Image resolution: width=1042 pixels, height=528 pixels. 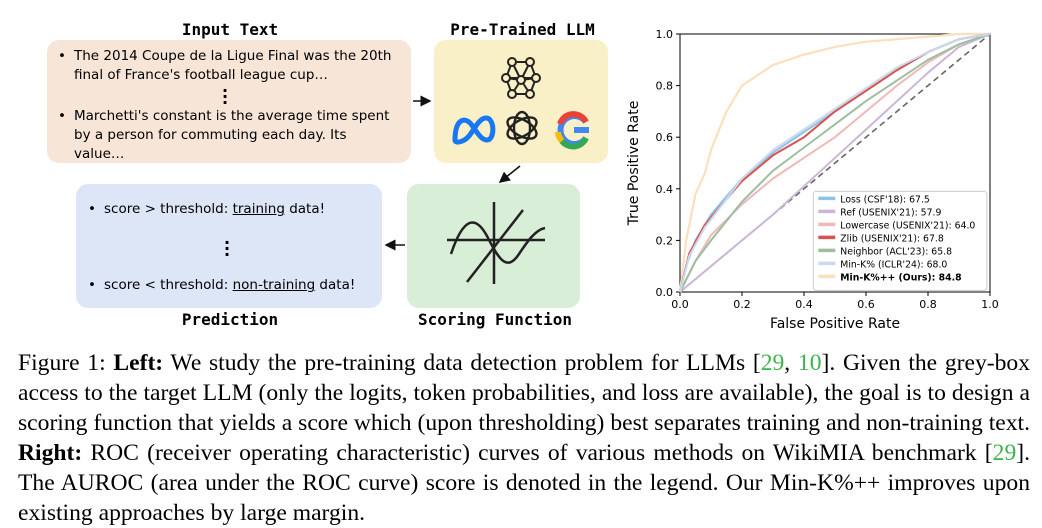 I want to click on prediction-vdots: · · ·, so click(x=227, y=248).